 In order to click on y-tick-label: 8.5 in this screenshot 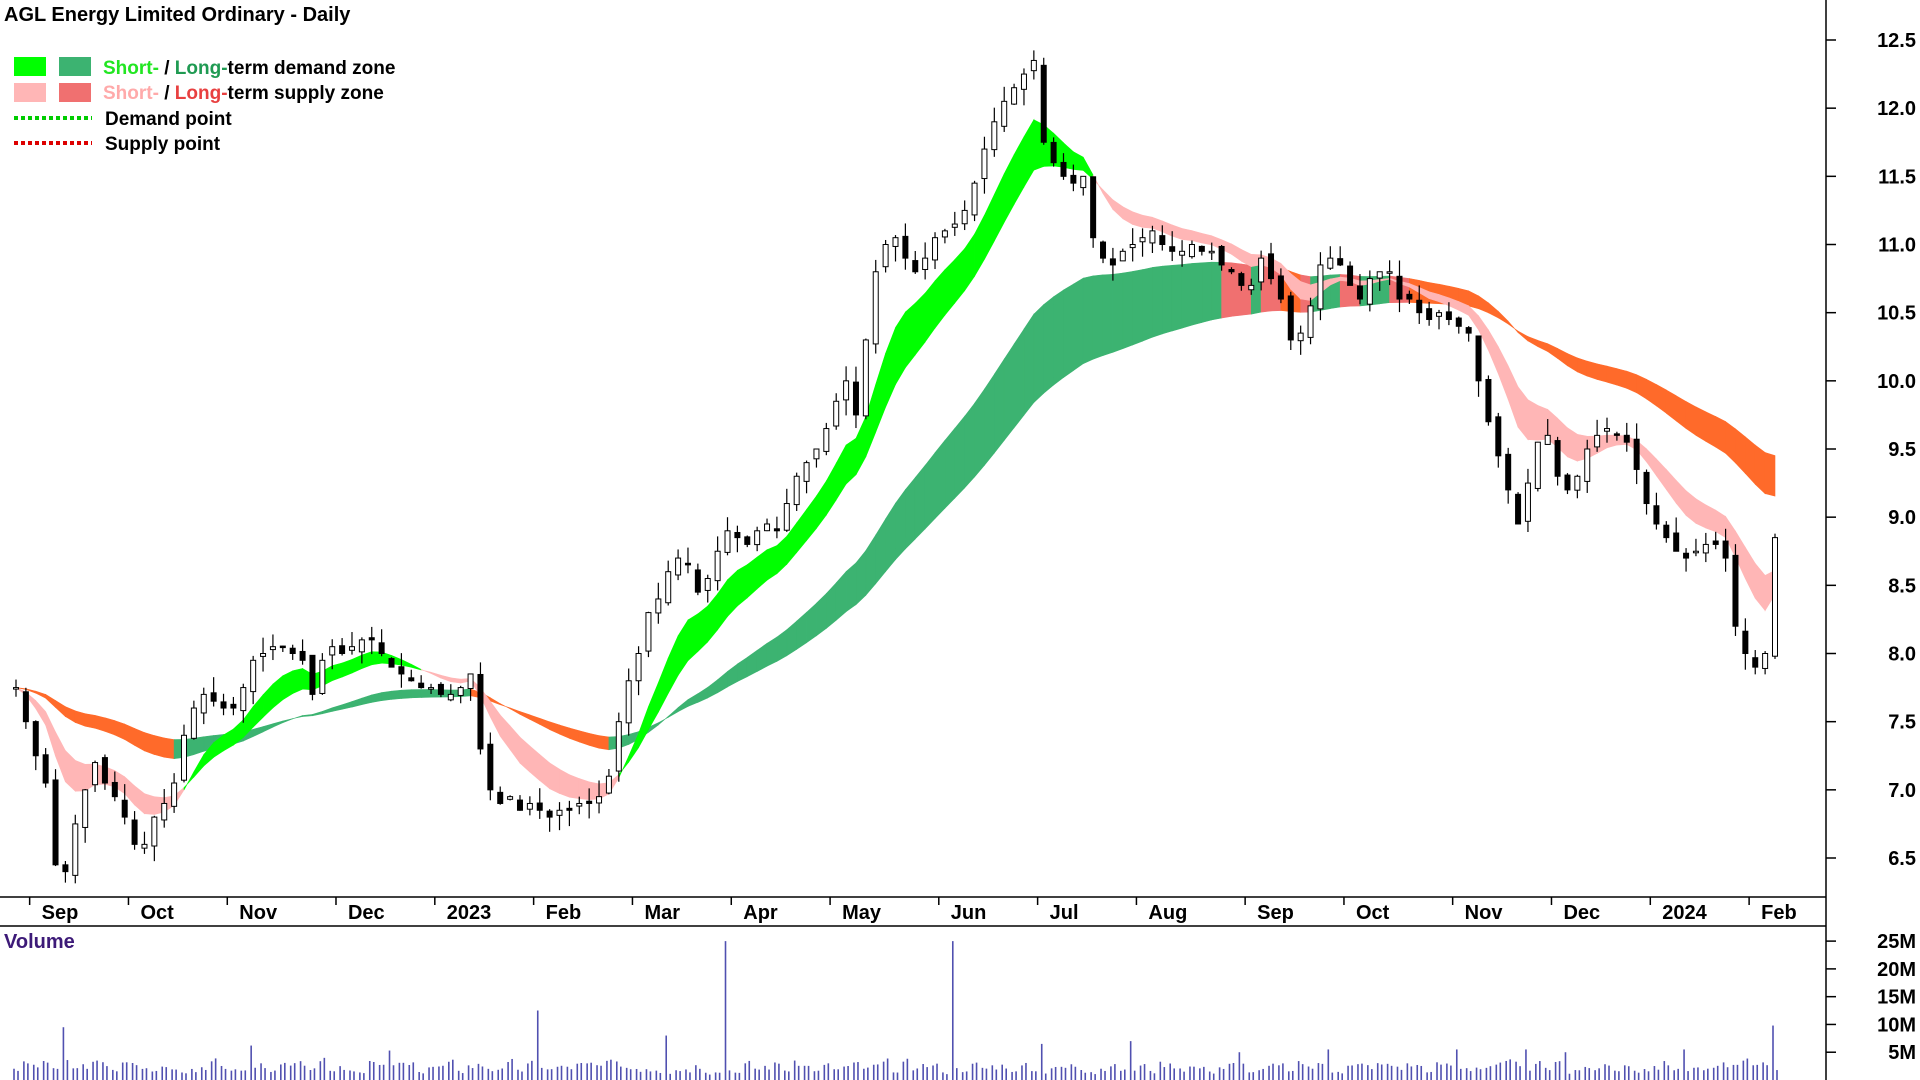, I will do `click(1902, 586)`.